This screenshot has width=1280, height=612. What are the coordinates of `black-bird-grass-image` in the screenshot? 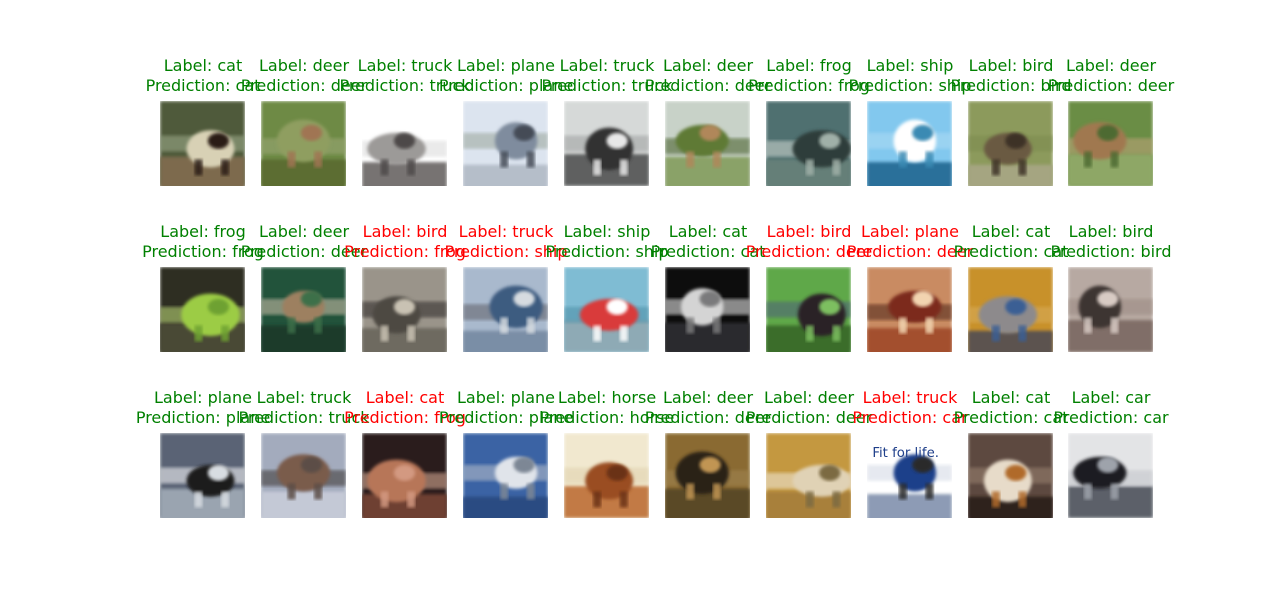 It's located at (808, 309).